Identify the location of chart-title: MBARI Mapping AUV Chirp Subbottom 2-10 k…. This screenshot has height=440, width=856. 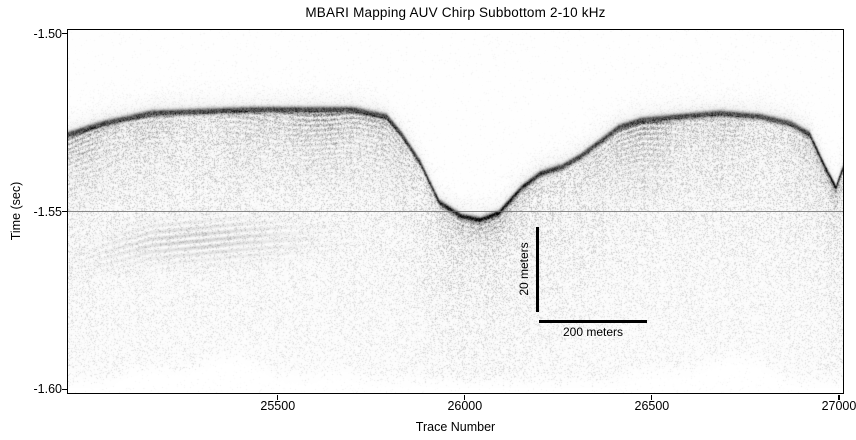
(455, 12).